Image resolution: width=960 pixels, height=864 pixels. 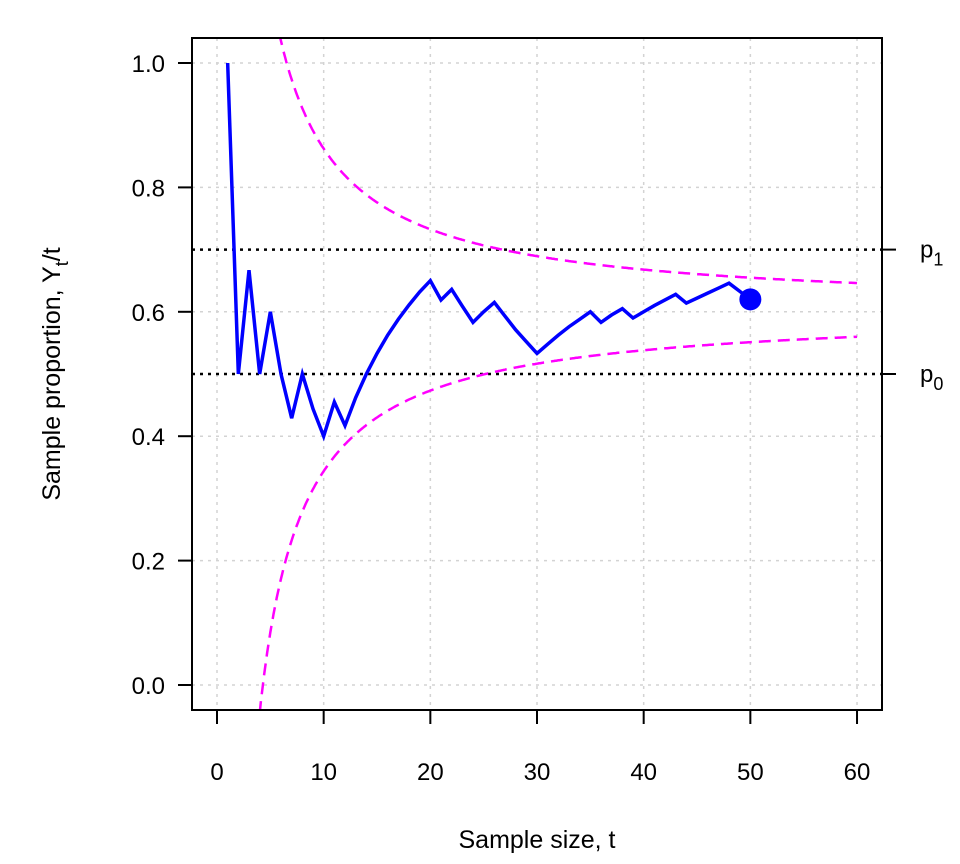 What do you see at coordinates (750, 299) in the screenshot?
I see `final-point` at bounding box center [750, 299].